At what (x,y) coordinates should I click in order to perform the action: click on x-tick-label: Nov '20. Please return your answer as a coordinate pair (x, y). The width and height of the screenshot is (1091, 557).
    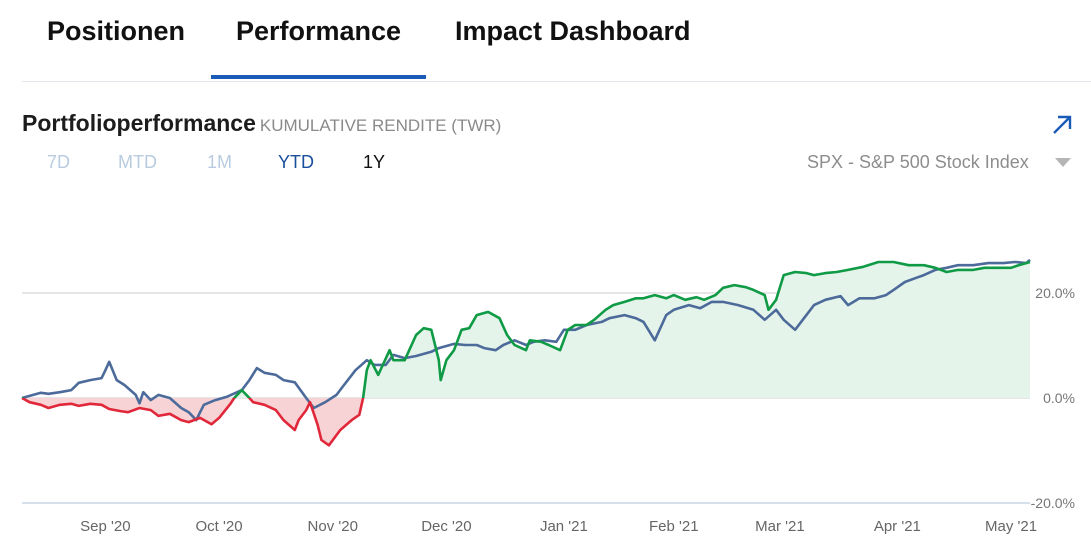
    Looking at the image, I should click on (333, 526).